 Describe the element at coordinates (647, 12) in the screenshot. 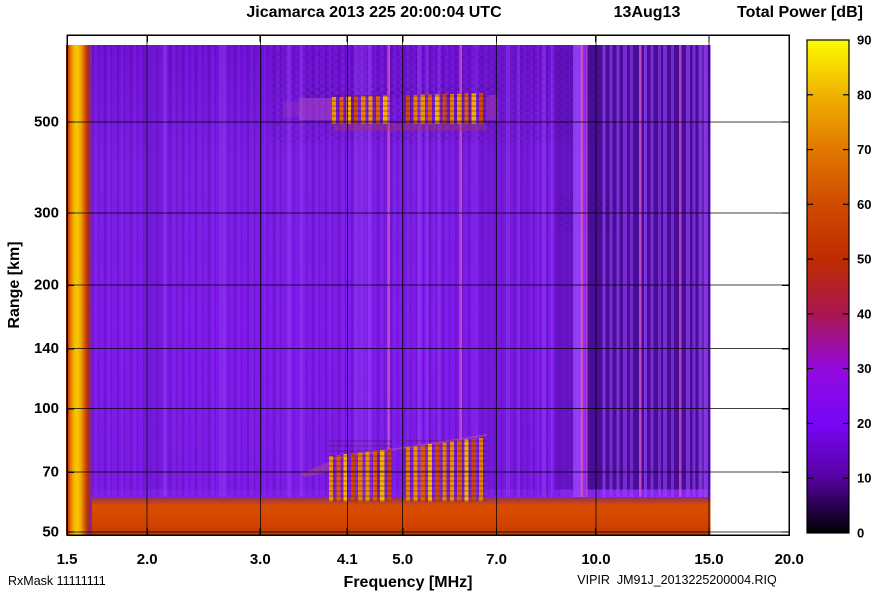

I see `plot-date: 13Aug13` at that location.